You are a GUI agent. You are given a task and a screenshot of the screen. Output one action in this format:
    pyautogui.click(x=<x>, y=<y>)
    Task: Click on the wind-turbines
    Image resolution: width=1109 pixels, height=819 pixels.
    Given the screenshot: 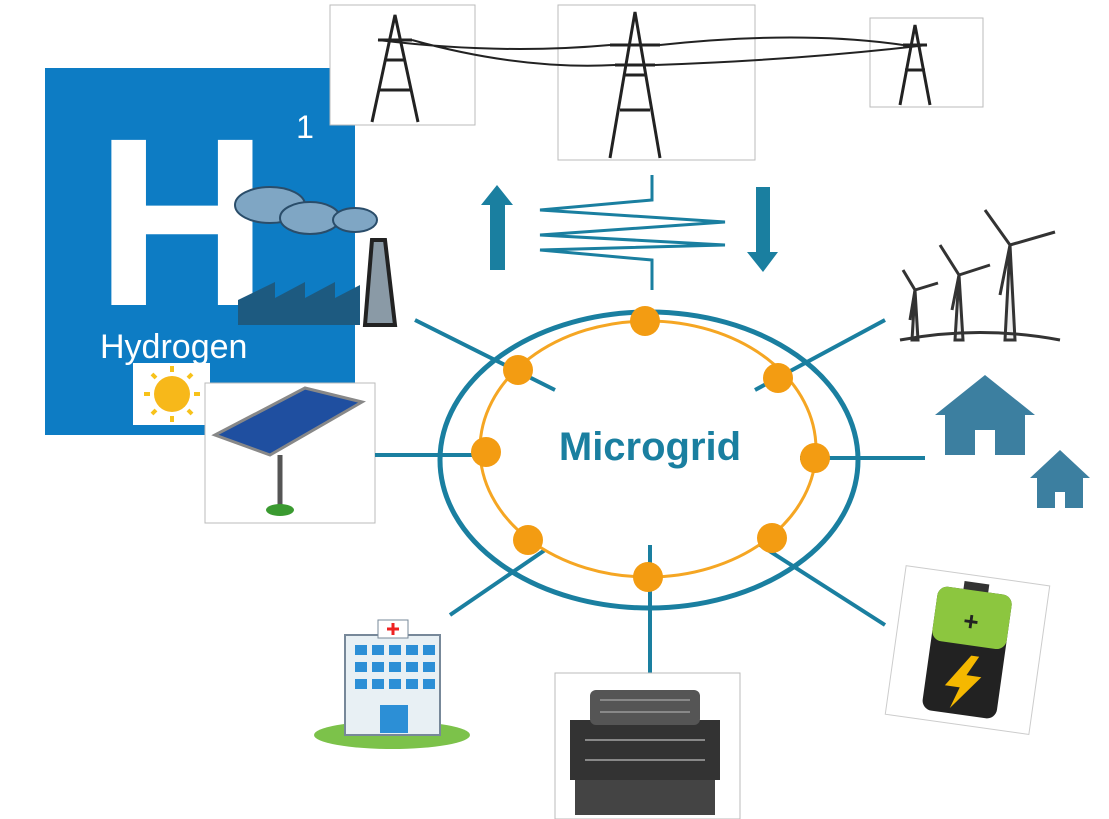 What is the action you would take?
    pyautogui.click(x=980, y=275)
    